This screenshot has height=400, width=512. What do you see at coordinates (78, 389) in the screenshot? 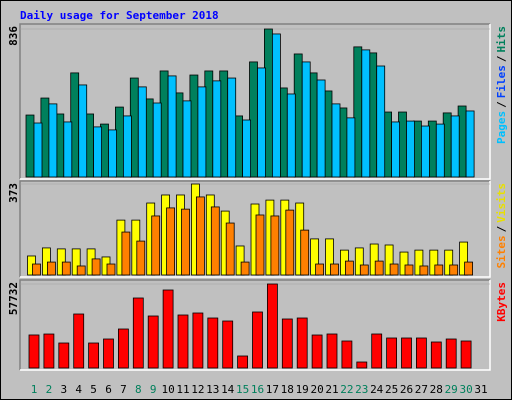
I see `x-tick-label: 4` at bounding box center [78, 389].